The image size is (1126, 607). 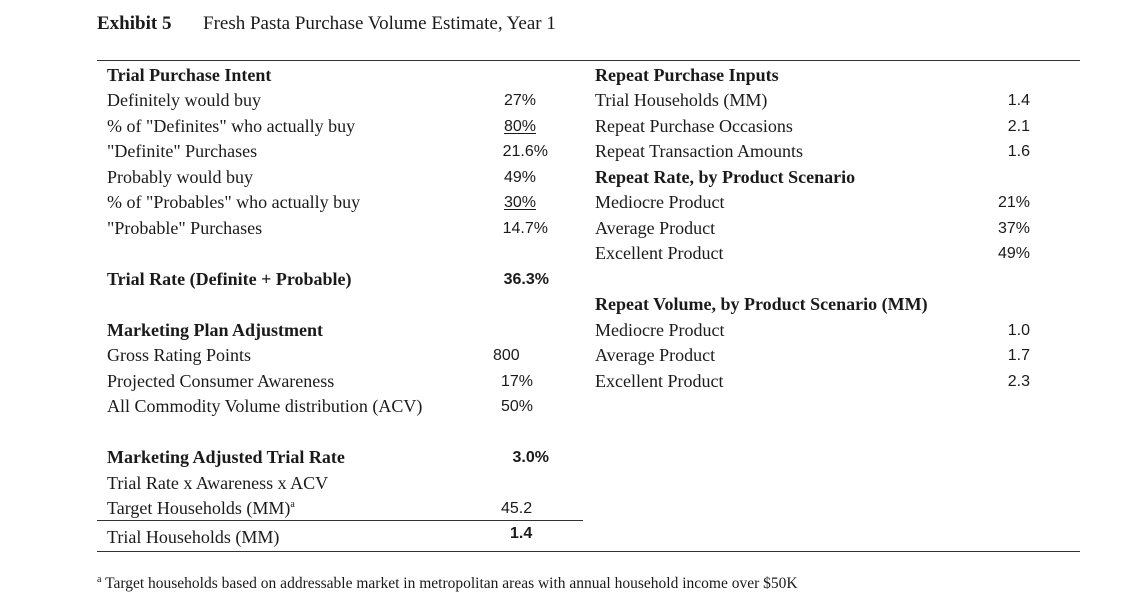 I want to click on probable-purchases-value: 14.7%, so click(x=525, y=228).